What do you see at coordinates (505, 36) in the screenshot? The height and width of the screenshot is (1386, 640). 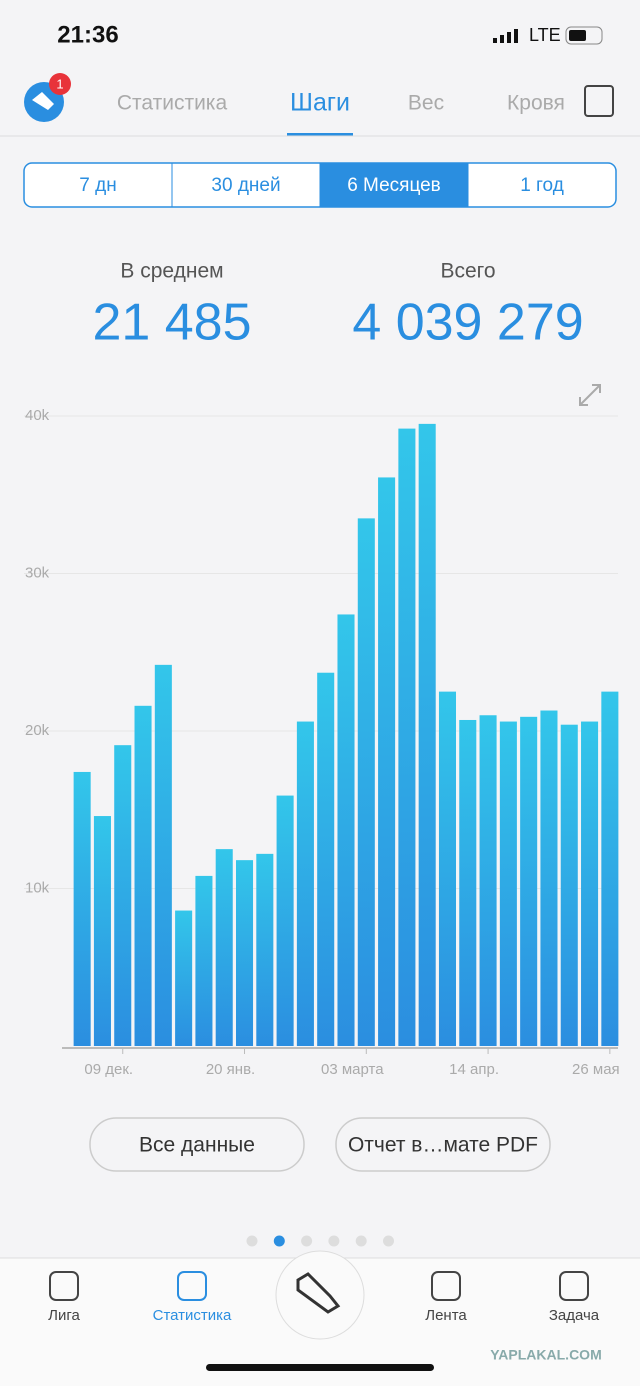 I see `signal-icon` at bounding box center [505, 36].